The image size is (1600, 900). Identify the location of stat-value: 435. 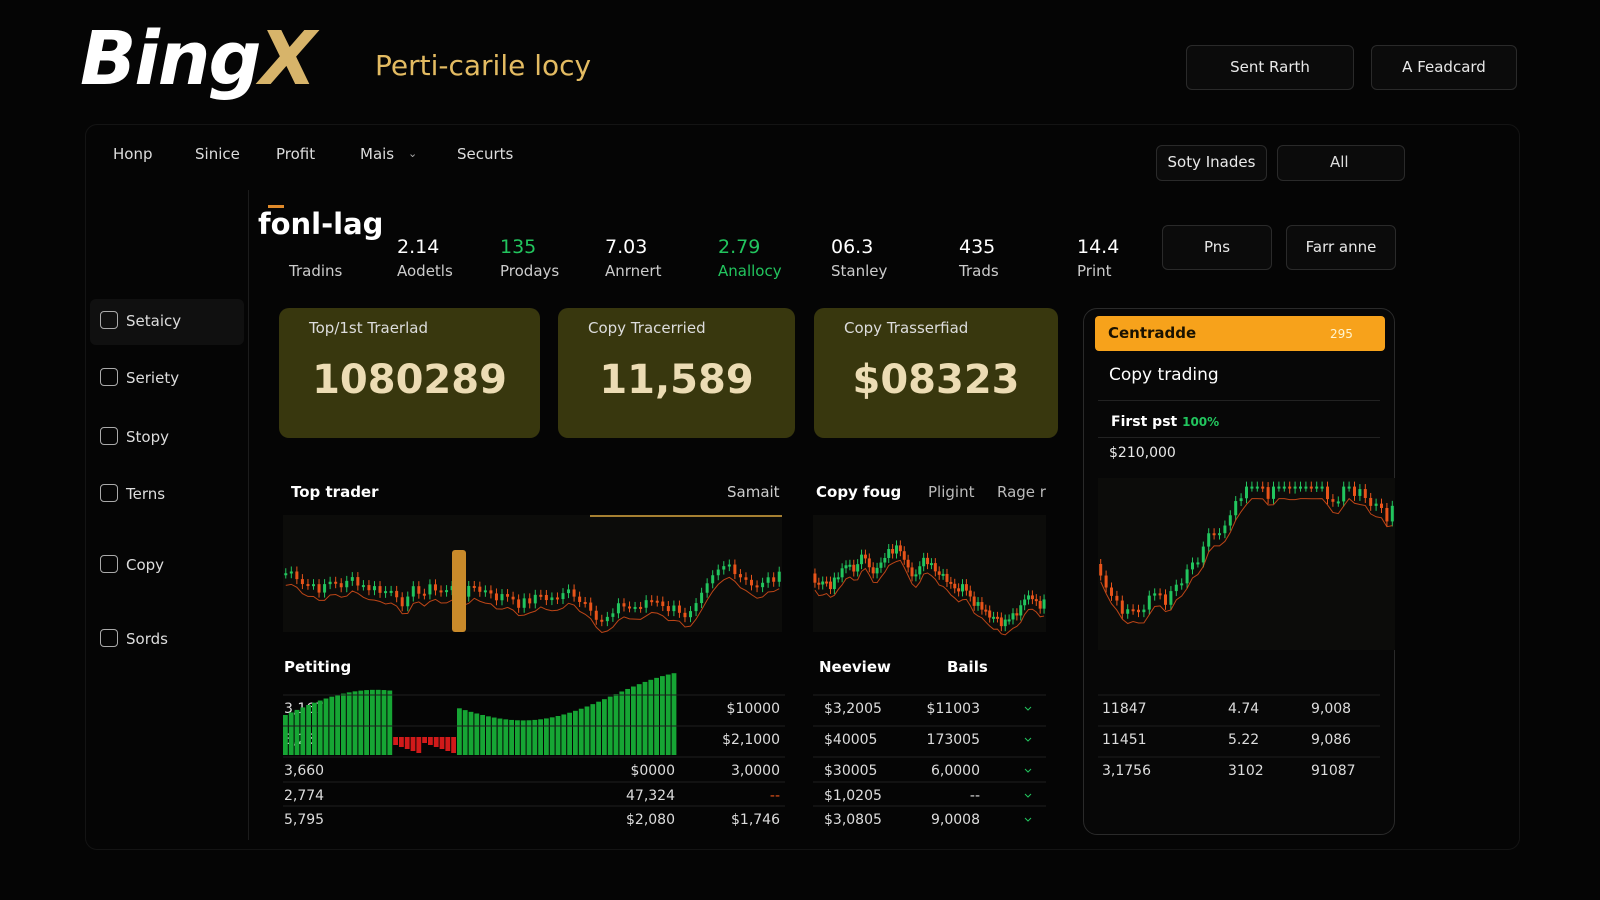
(977, 247).